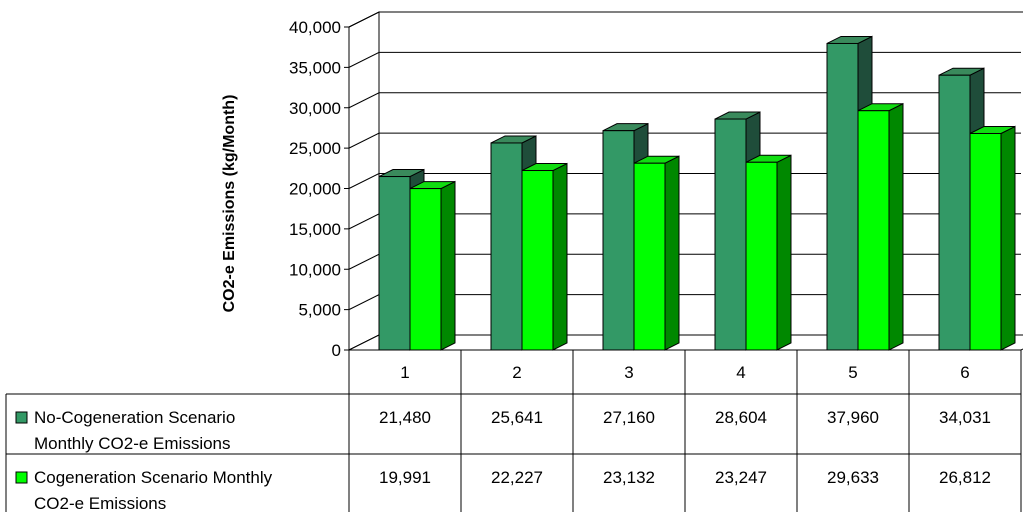 This screenshot has width=1023, height=531. Describe the element at coordinates (517, 477) in the screenshot. I see `data-label: 22,227` at that location.